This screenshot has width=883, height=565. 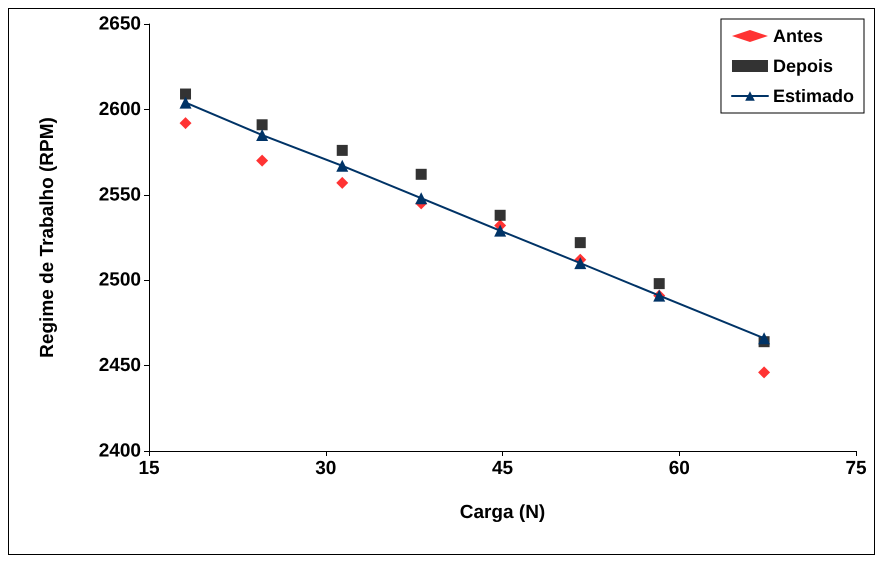 What do you see at coordinates (149, 468) in the screenshot?
I see `x-tick-label: 15` at bounding box center [149, 468].